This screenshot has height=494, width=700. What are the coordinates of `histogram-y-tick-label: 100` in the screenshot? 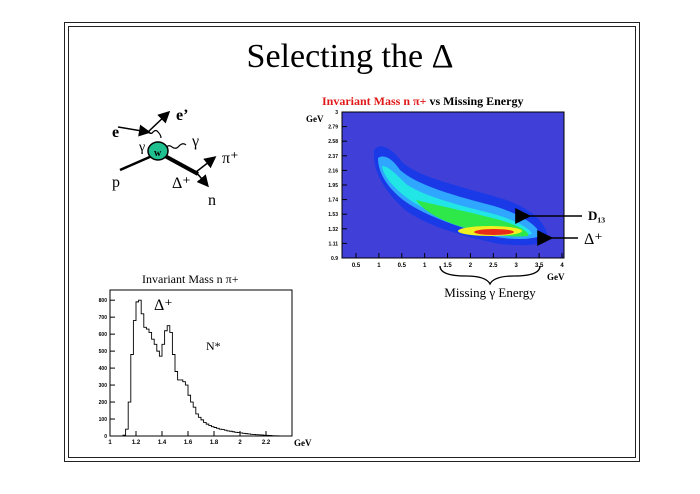 It's located at (103, 420).